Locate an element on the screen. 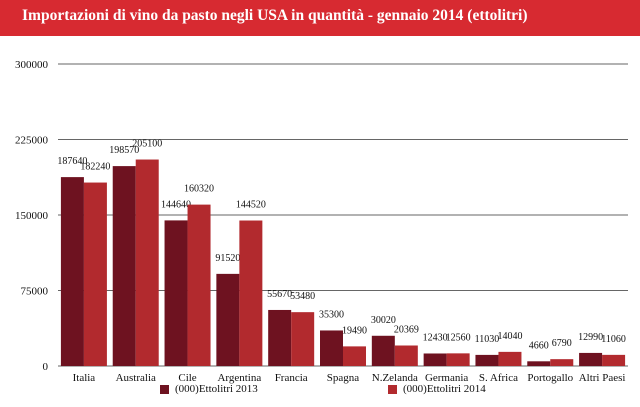 This screenshot has height=407, width=640. data-label: 11060 is located at coordinates (613, 339).